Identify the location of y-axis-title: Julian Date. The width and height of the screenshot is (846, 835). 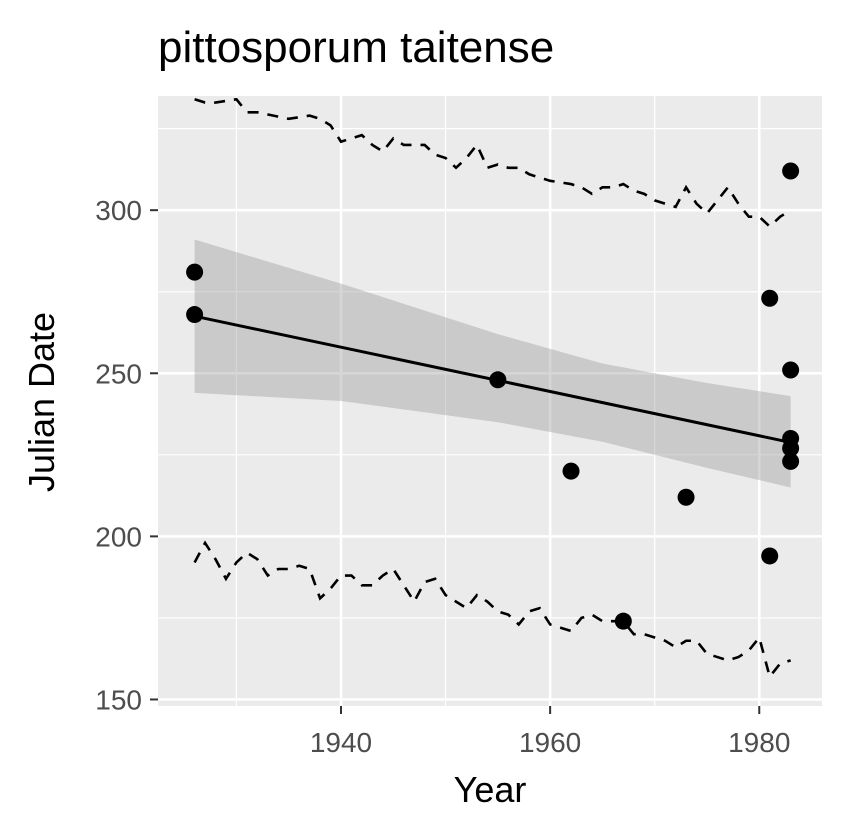
(41, 402).